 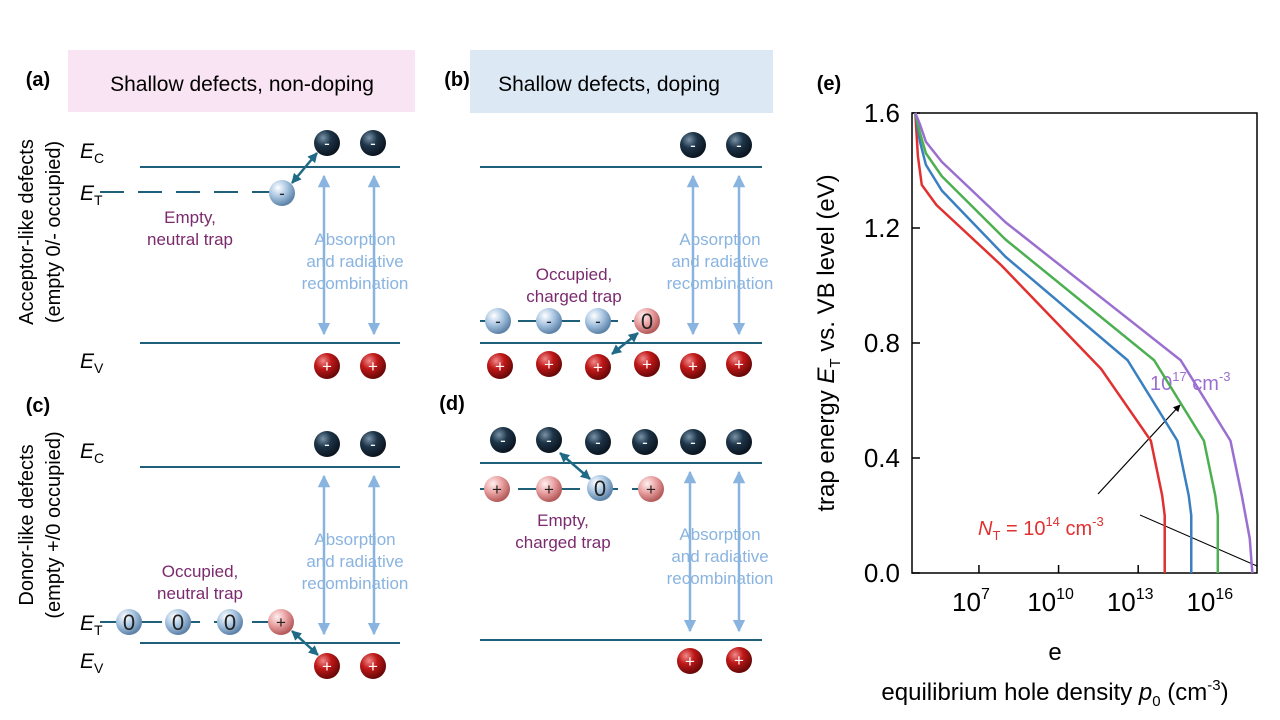 I want to click on x-axis-label: equilibrium hole density p0 (cm-3), so click(x=1054, y=693).